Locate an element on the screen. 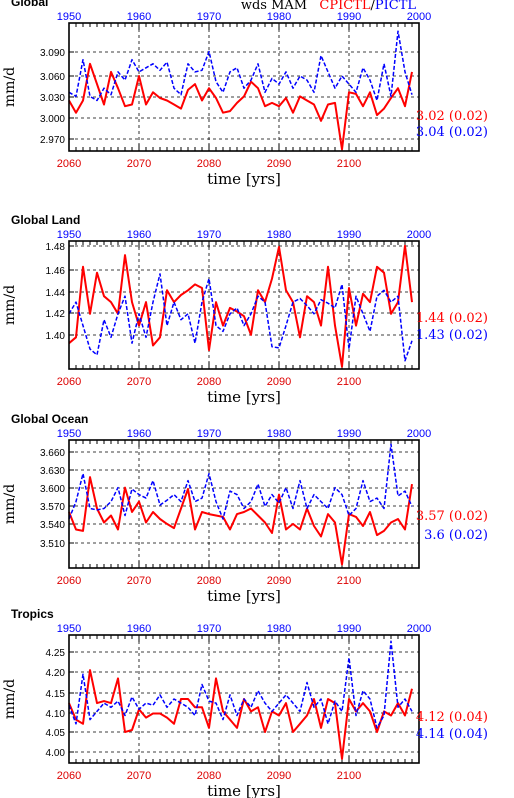 The width and height of the screenshot is (514, 798). panel-title: Global is located at coordinates (29, 4).